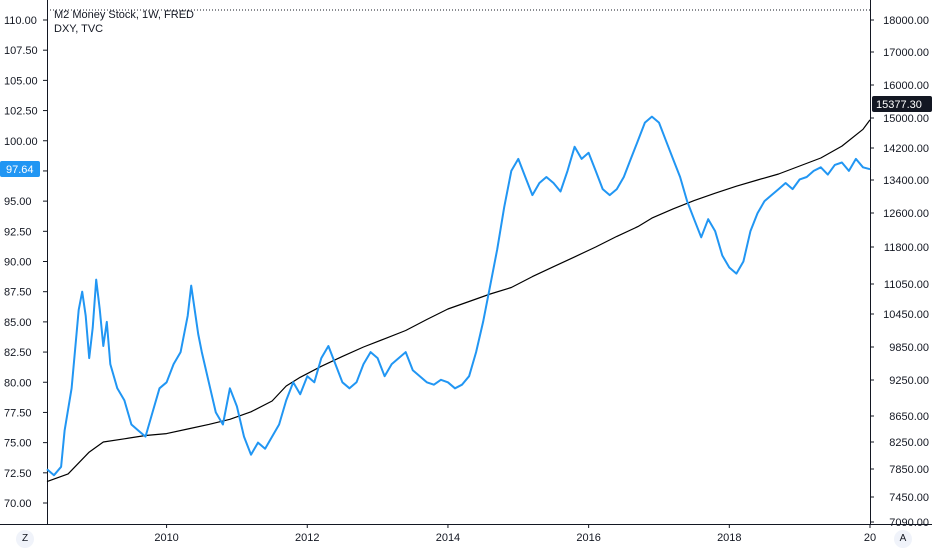  Describe the element at coordinates (906, 214) in the screenshot. I see `right-tick-label: 12600.00` at that location.